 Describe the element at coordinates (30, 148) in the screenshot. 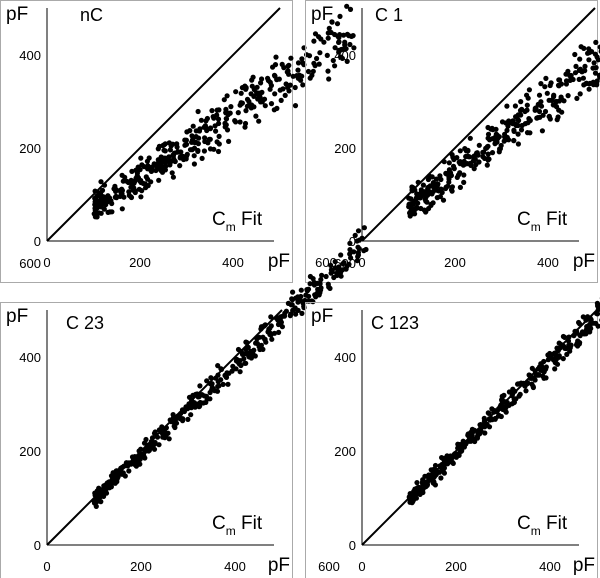

I see `y-tick-label: 200` at that location.